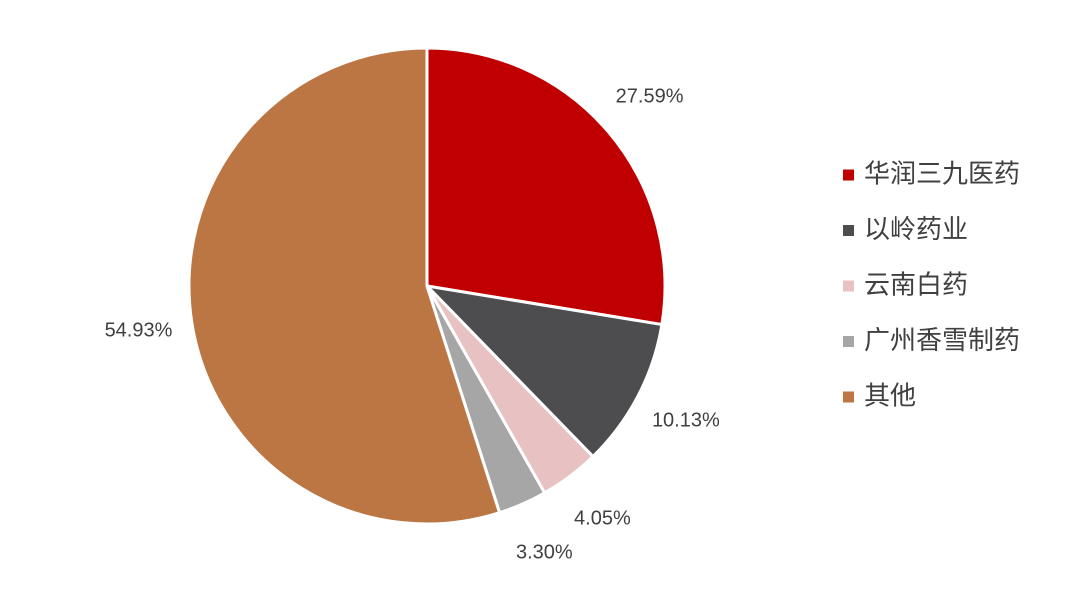 This screenshot has height=599, width=1080. I want to click on value-label: 27.59%, so click(650, 96).